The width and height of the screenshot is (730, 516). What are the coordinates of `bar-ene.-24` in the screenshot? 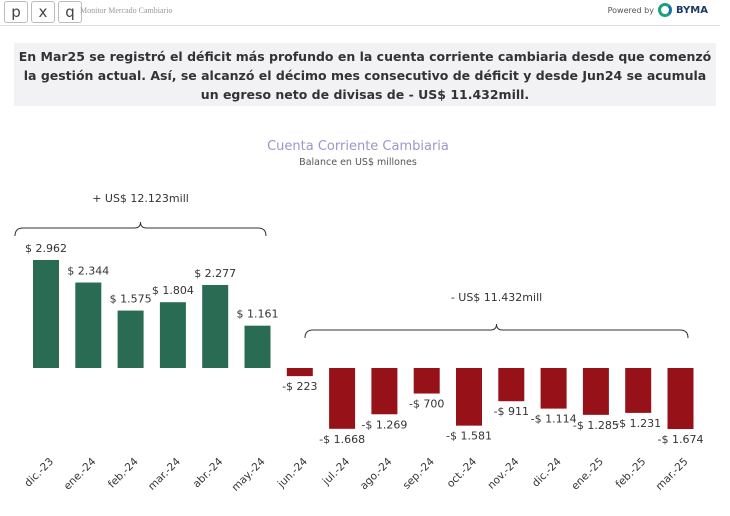 It's located at (88, 325).